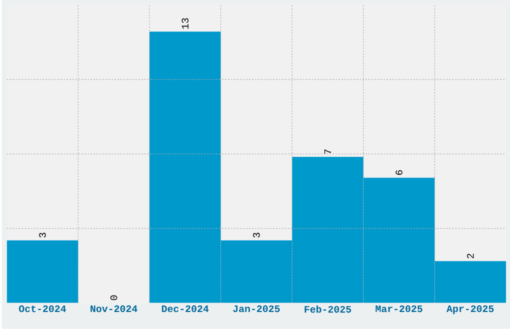 The width and height of the screenshot is (510, 329). What do you see at coordinates (327, 152) in the screenshot?
I see `data-label: 7` at bounding box center [327, 152].